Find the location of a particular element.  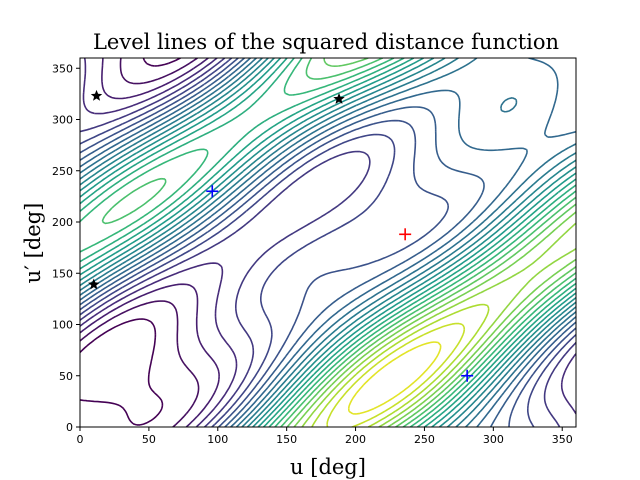

y-tick-label: 300 is located at coordinates (62, 120).